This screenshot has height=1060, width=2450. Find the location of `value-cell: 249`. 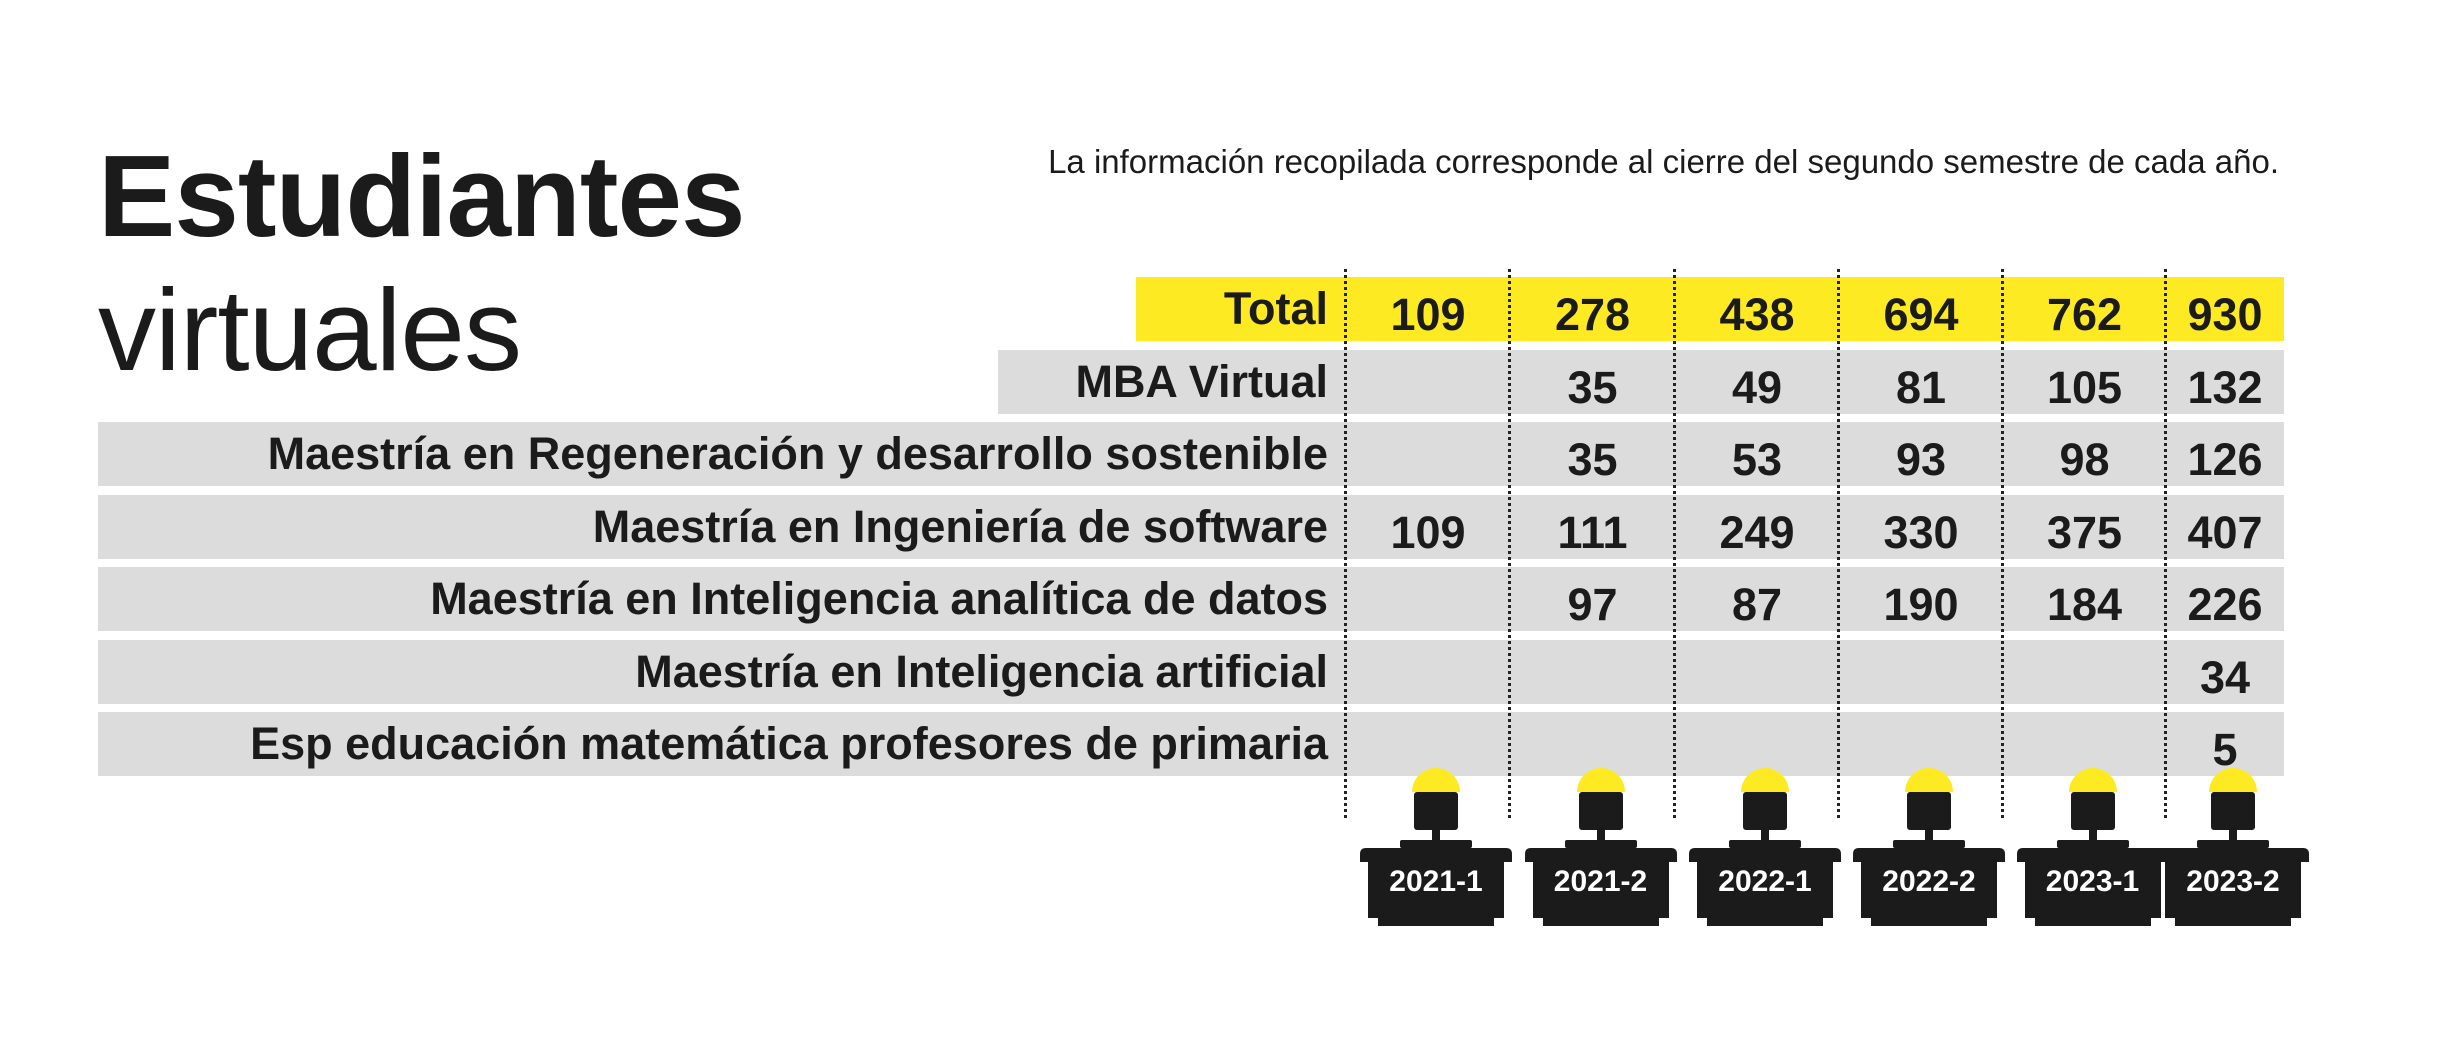

value-cell: 249 is located at coordinates (1757, 532).